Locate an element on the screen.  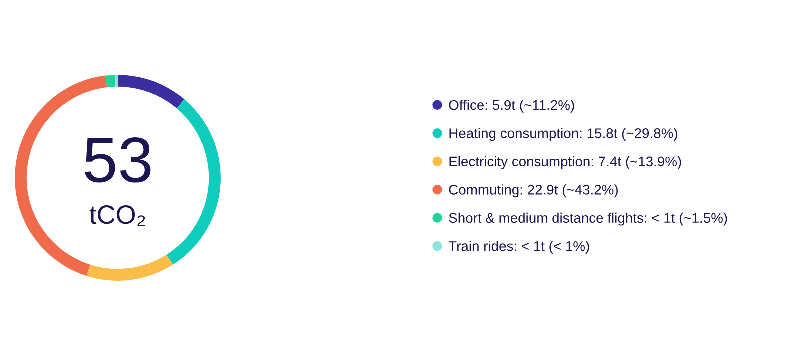
legend-label: Office: 5.9t (~11.2%) is located at coordinates (511, 106).